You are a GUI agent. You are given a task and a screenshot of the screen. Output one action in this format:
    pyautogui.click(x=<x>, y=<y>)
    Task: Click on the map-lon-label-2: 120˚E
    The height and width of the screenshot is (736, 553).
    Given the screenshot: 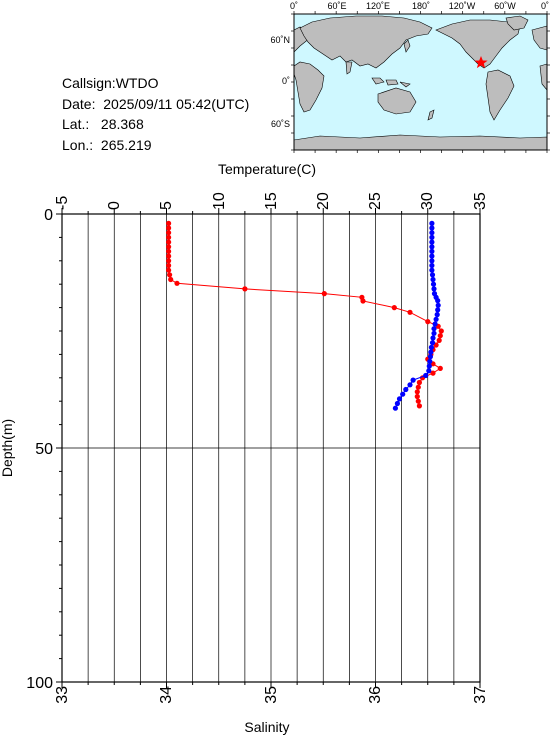 What is the action you would take?
    pyautogui.click(x=378, y=6)
    